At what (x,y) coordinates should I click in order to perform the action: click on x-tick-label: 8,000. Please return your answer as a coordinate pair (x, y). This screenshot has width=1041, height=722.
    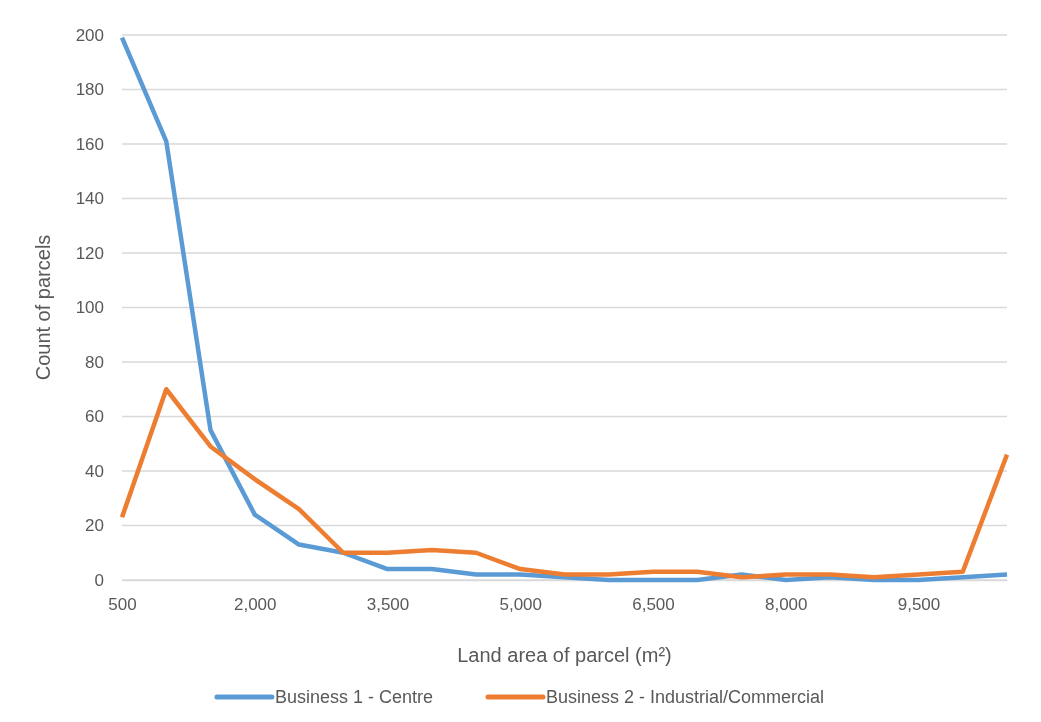
    Looking at the image, I should click on (786, 605).